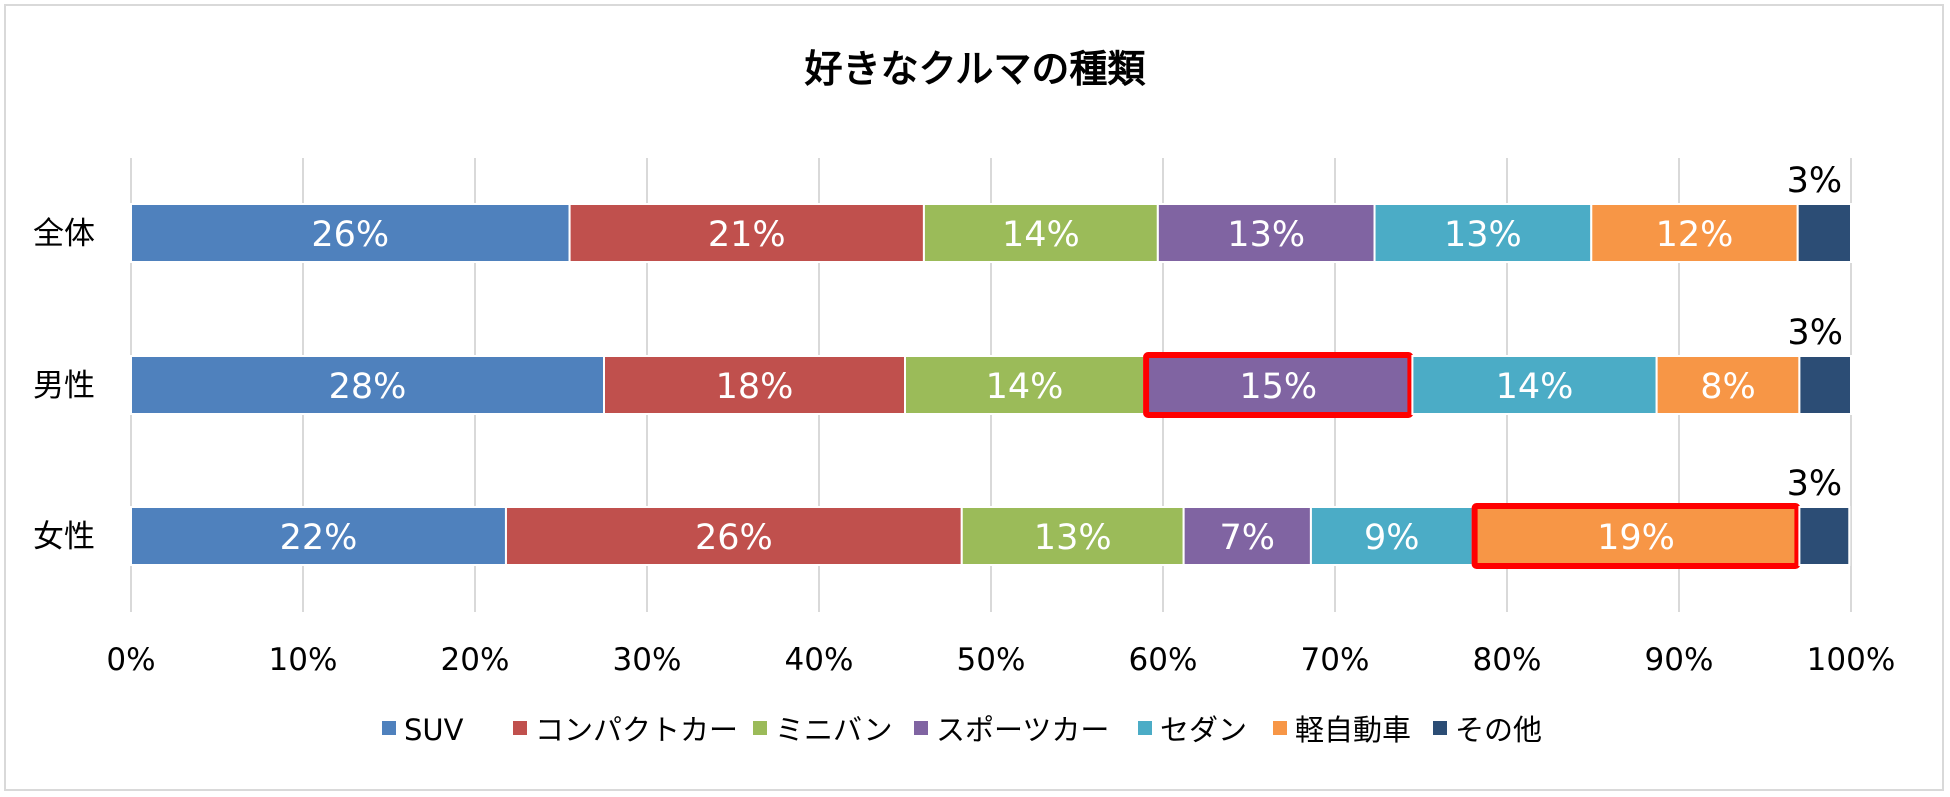 This screenshot has width=1950, height=797. What do you see at coordinates (1498, 730) in the screenshot?
I see `legend-label: その他` at bounding box center [1498, 730].